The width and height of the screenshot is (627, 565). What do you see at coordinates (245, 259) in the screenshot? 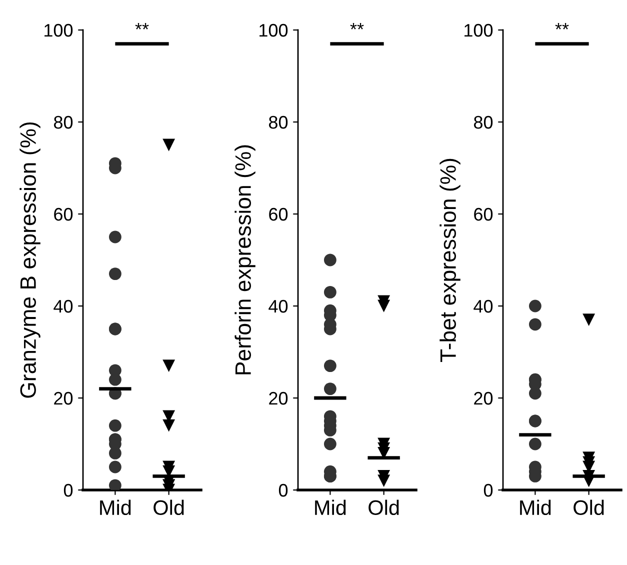
I see `y-axis-title: Perforin expression (%)` at bounding box center [245, 259].